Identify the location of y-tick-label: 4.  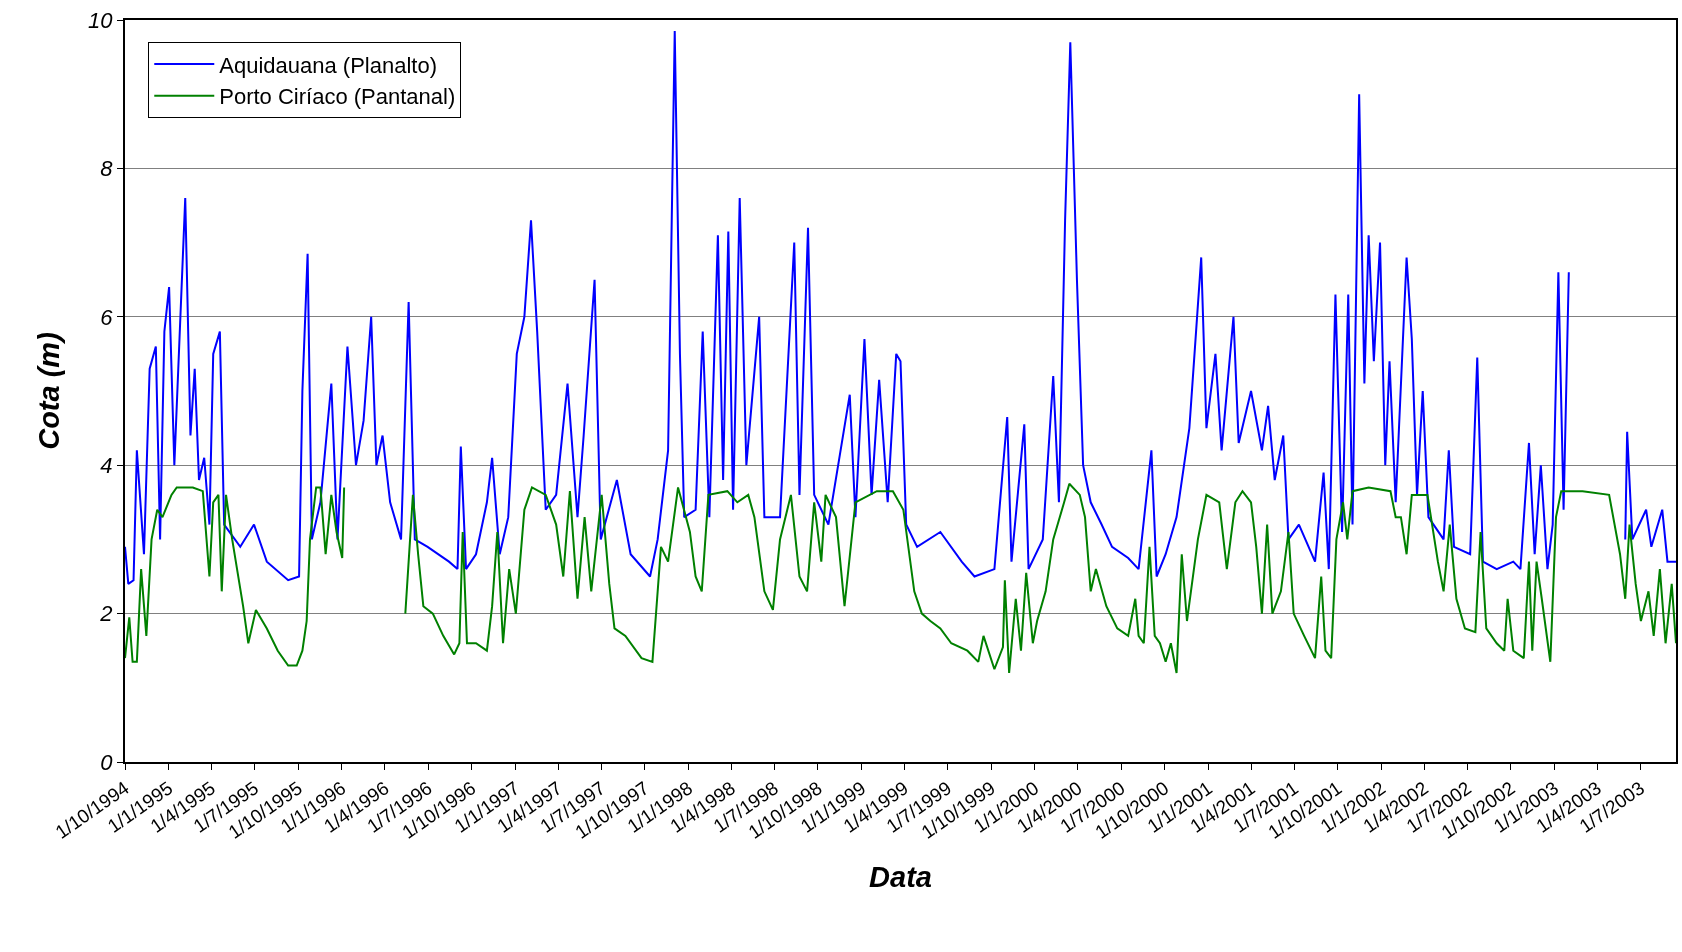
(106, 465).